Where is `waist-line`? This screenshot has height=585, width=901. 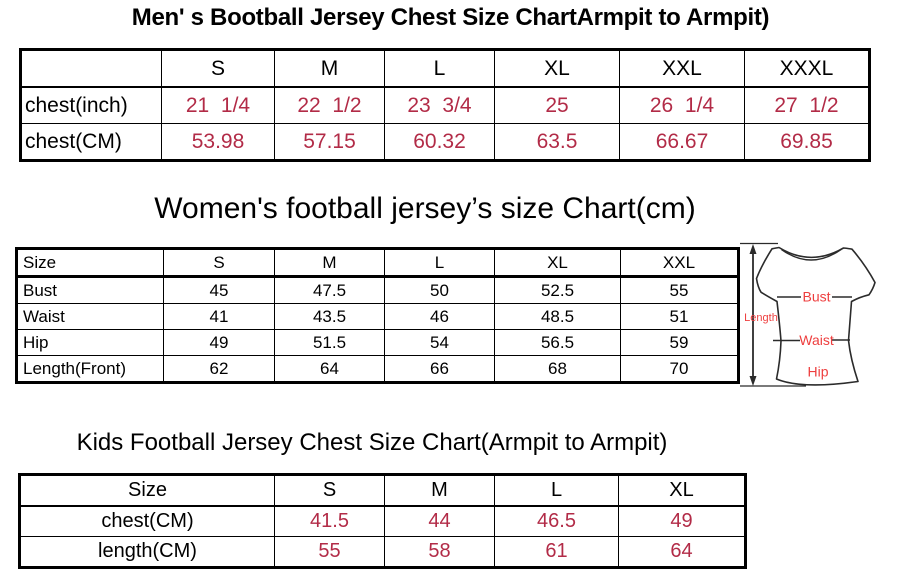
waist-line is located at coordinates (811, 340).